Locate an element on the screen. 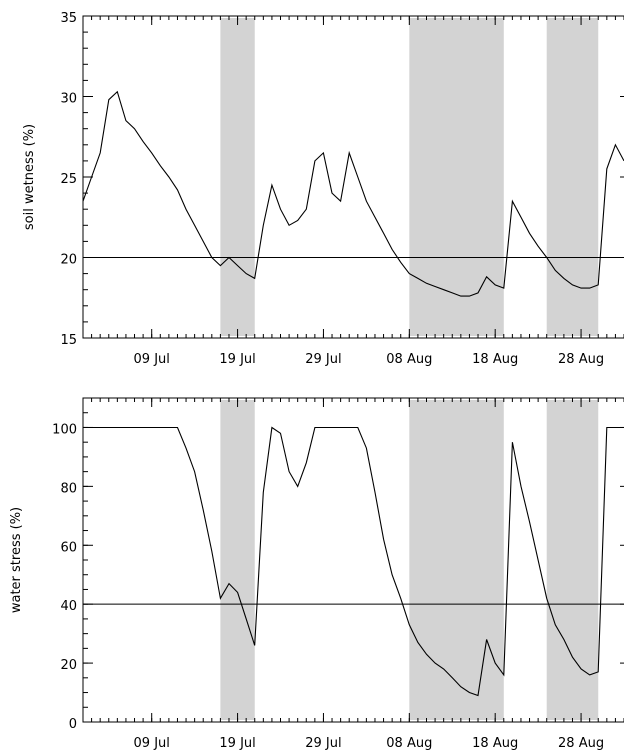 Image resolution: width=624 pixels, height=753 pixels. y-tick-label: 40 is located at coordinates (68, 606).